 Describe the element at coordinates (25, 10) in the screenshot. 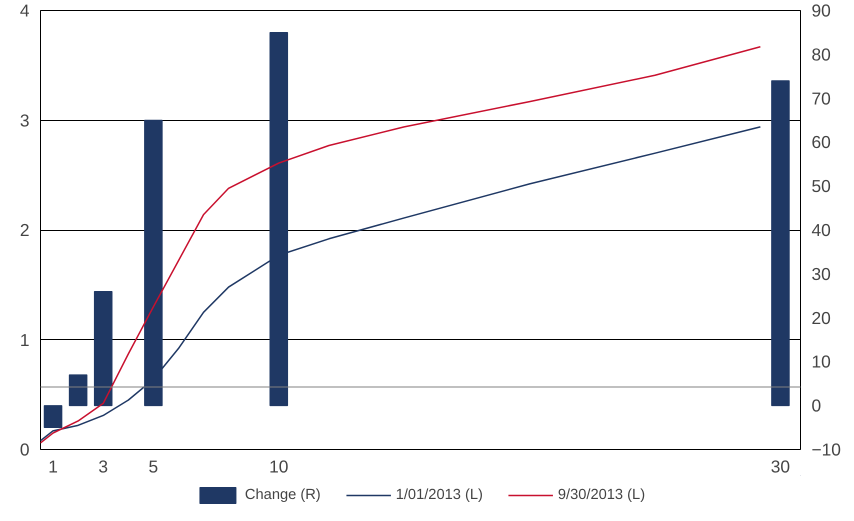

I see `y-tick-label: 4` at that location.